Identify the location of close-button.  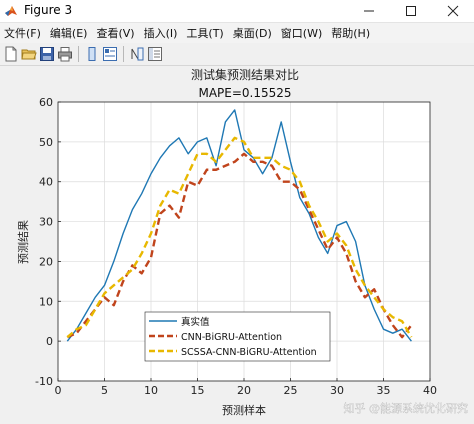
(453, 11).